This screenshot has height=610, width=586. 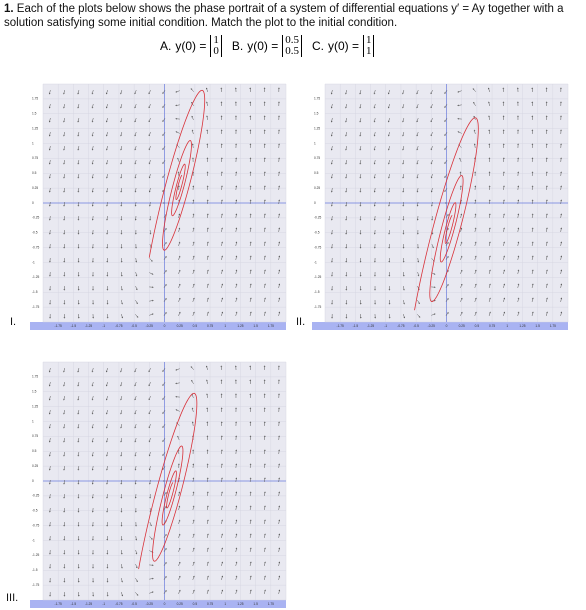 What do you see at coordinates (343, 46) in the screenshot?
I see `option: C. y(0) = 1 1` at bounding box center [343, 46].